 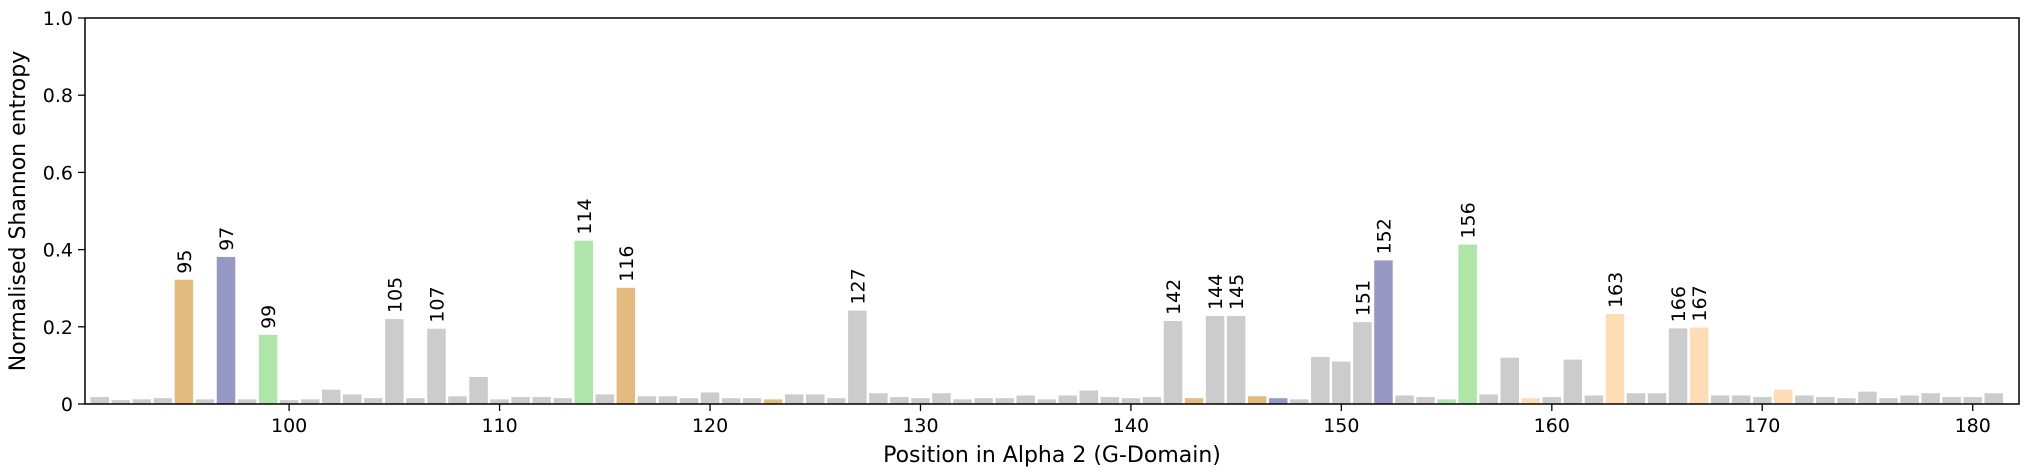 I want to click on bar-label-107: 107, so click(x=437, y=304).